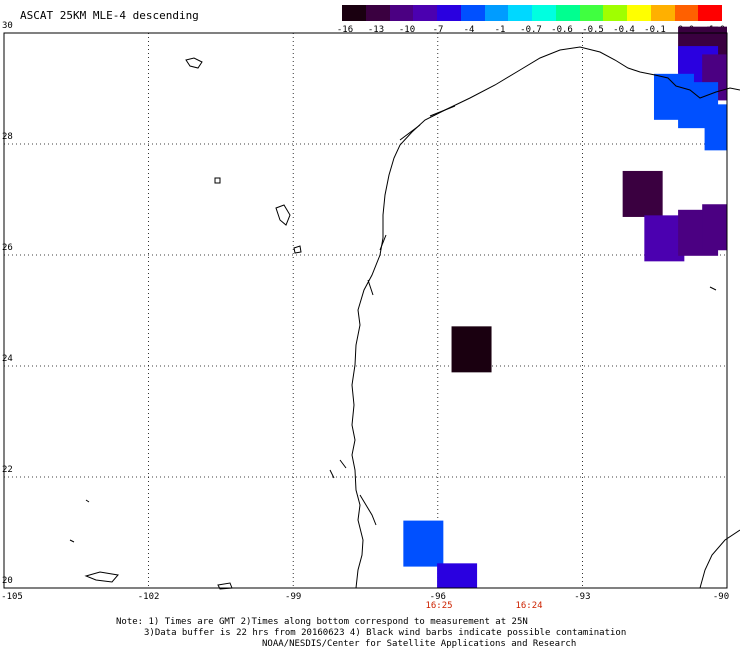 Image resolution: width=740 pixels, height=650 pixels. What do you see at coordinates (582, 597) in the screenshot?
I see `longitude-label: -93` at bounding box center [582, 597].